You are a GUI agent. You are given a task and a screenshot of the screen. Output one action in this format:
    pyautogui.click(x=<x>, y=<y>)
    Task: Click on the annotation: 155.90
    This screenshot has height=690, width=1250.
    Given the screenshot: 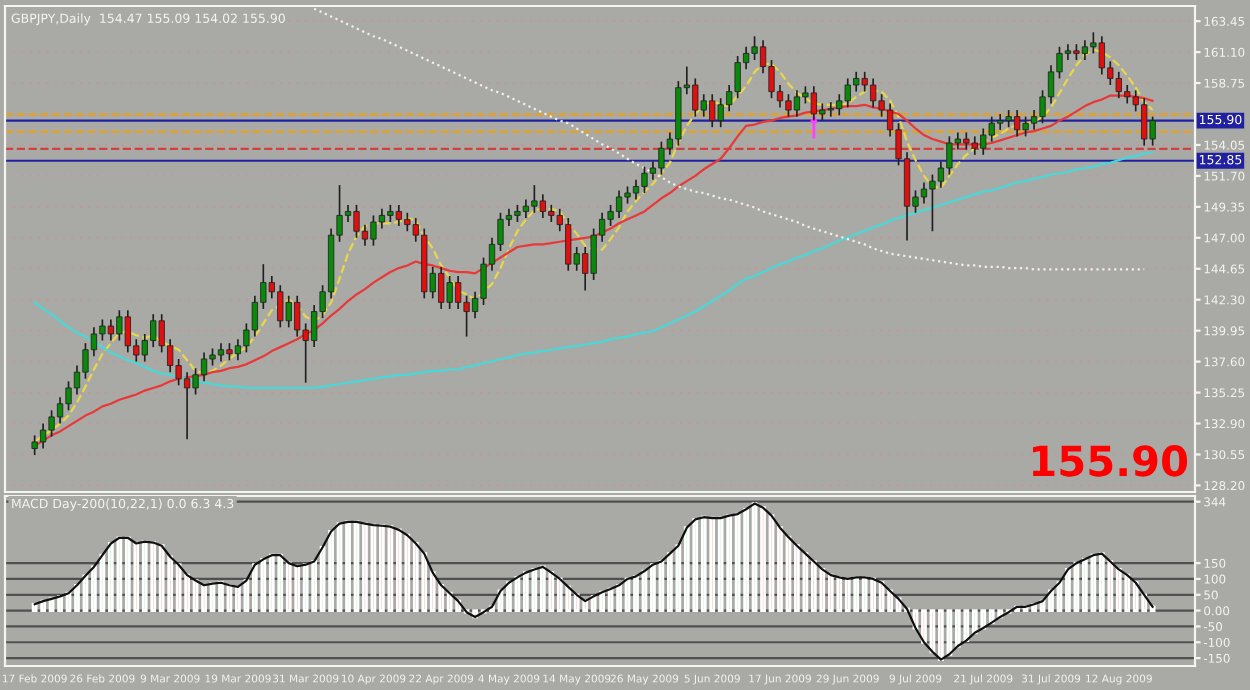 What is the action you would take?
    pyautogui.click(x=1110, y=461)
    